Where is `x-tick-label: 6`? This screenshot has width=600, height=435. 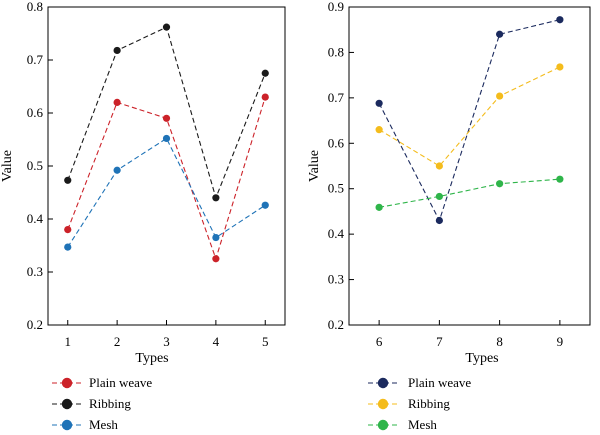 x-tick-label: 6 is located at coordinates (379, 341).